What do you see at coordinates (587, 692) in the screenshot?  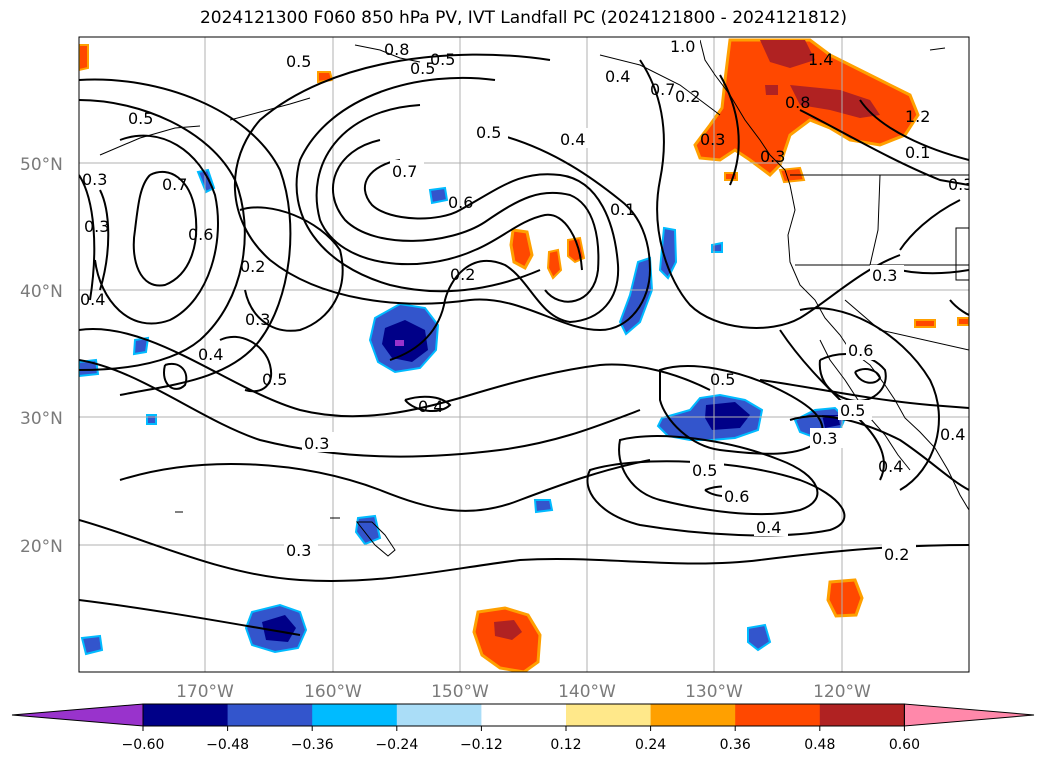 I see `lon-label: 140°W` at bounding box center [587, 692].